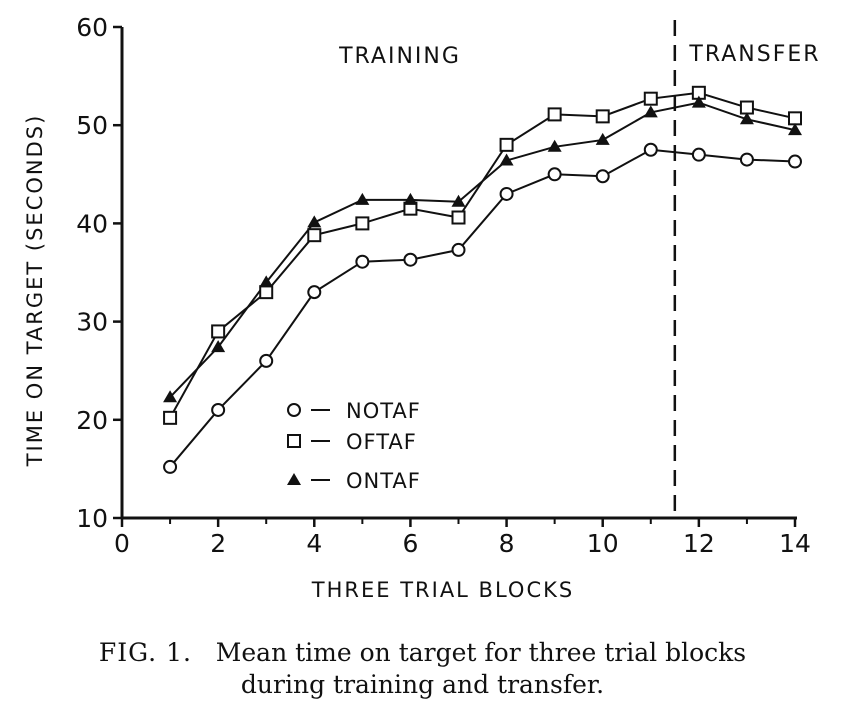  Describe the element at coordinates (92, 223) in the screenshot. I see `y-tick-label: 40` at that location.